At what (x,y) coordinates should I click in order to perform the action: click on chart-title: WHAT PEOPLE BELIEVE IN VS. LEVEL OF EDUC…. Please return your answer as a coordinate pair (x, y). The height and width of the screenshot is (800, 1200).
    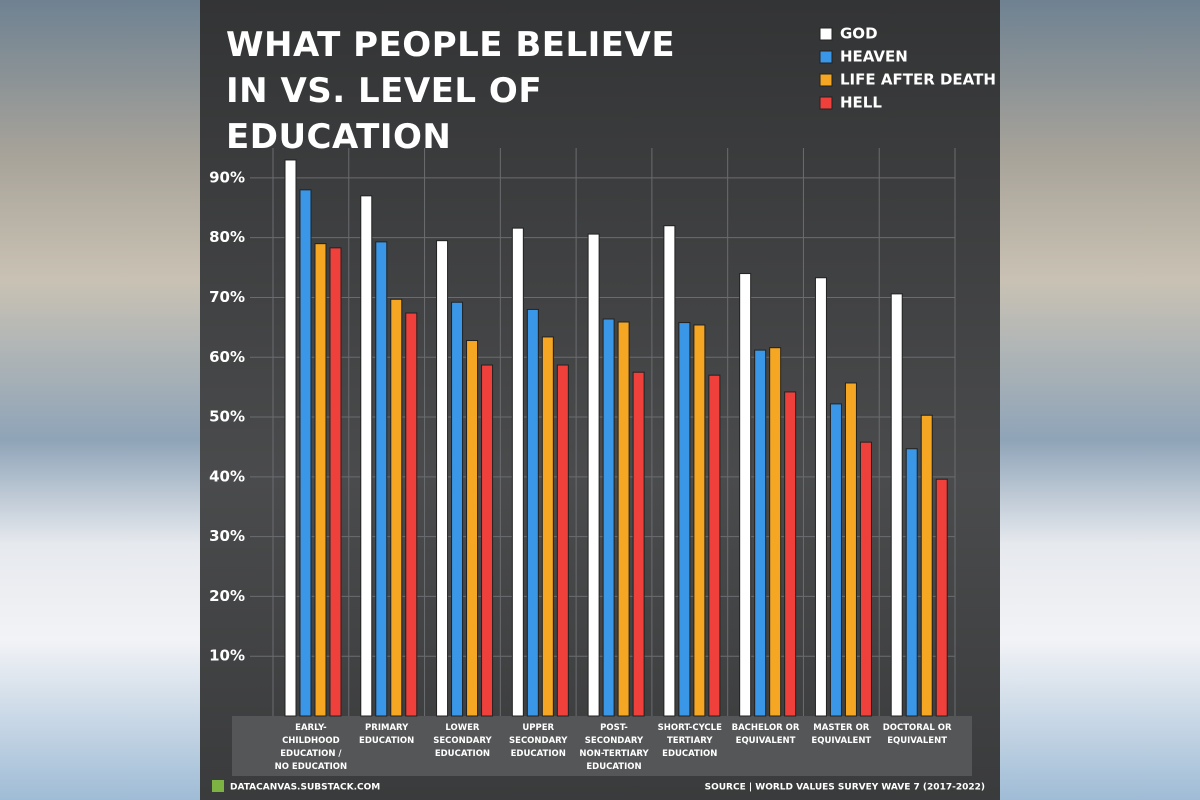
    Looking at the image, I should click on (451, 91).